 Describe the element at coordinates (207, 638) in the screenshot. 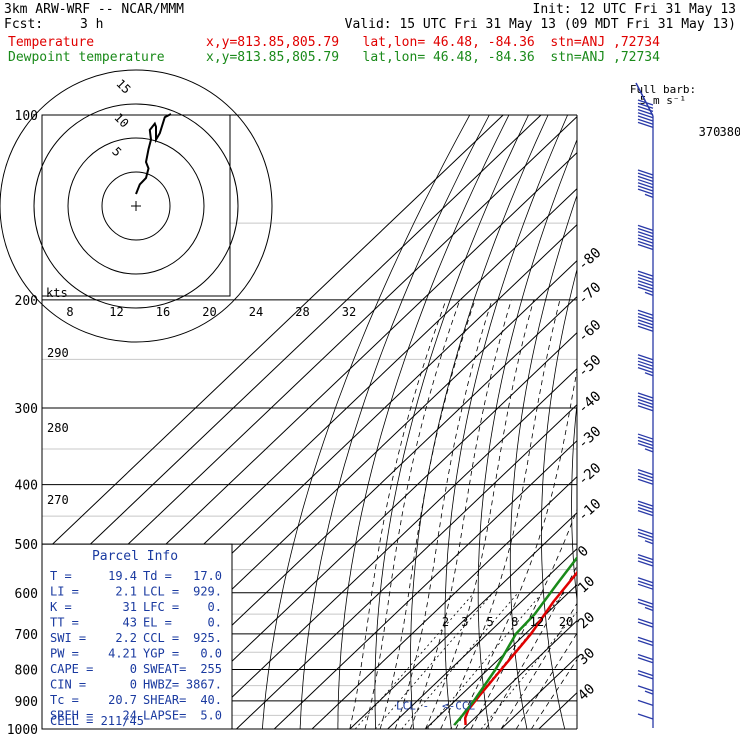

I see `parcel-value: 925.` at that location.